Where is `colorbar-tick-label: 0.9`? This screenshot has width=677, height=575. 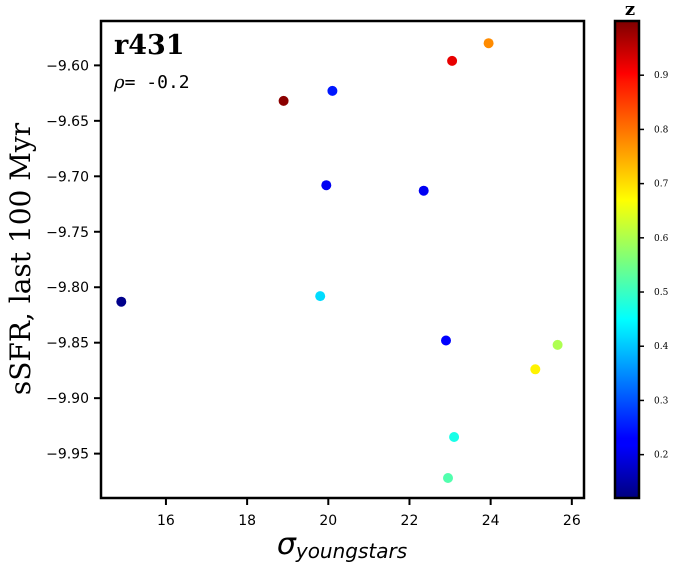
colorbar-tick-label: 0.9 is located at coordinates (661, 76).